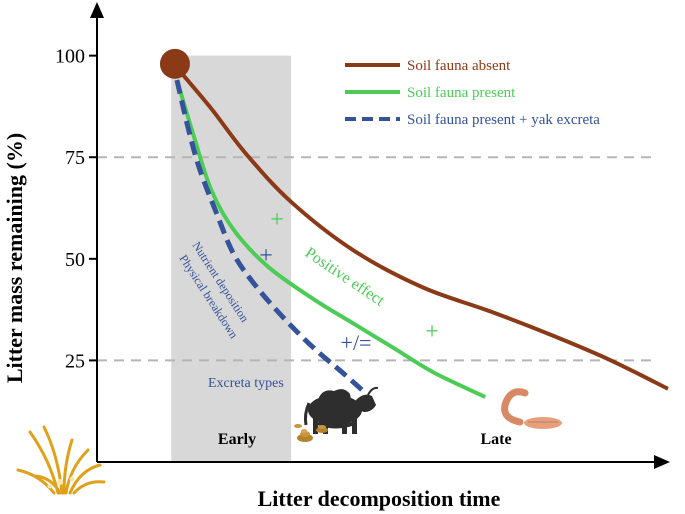  Describe the element at coordinates (61, 482) in the screenshot. I see `grass-seeds` at that location.